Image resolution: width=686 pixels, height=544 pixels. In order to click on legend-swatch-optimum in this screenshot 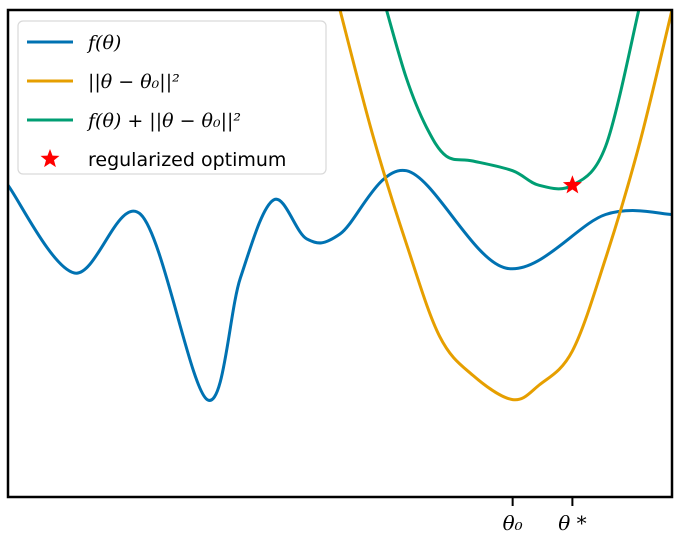, I will do `click(50, 158)`.